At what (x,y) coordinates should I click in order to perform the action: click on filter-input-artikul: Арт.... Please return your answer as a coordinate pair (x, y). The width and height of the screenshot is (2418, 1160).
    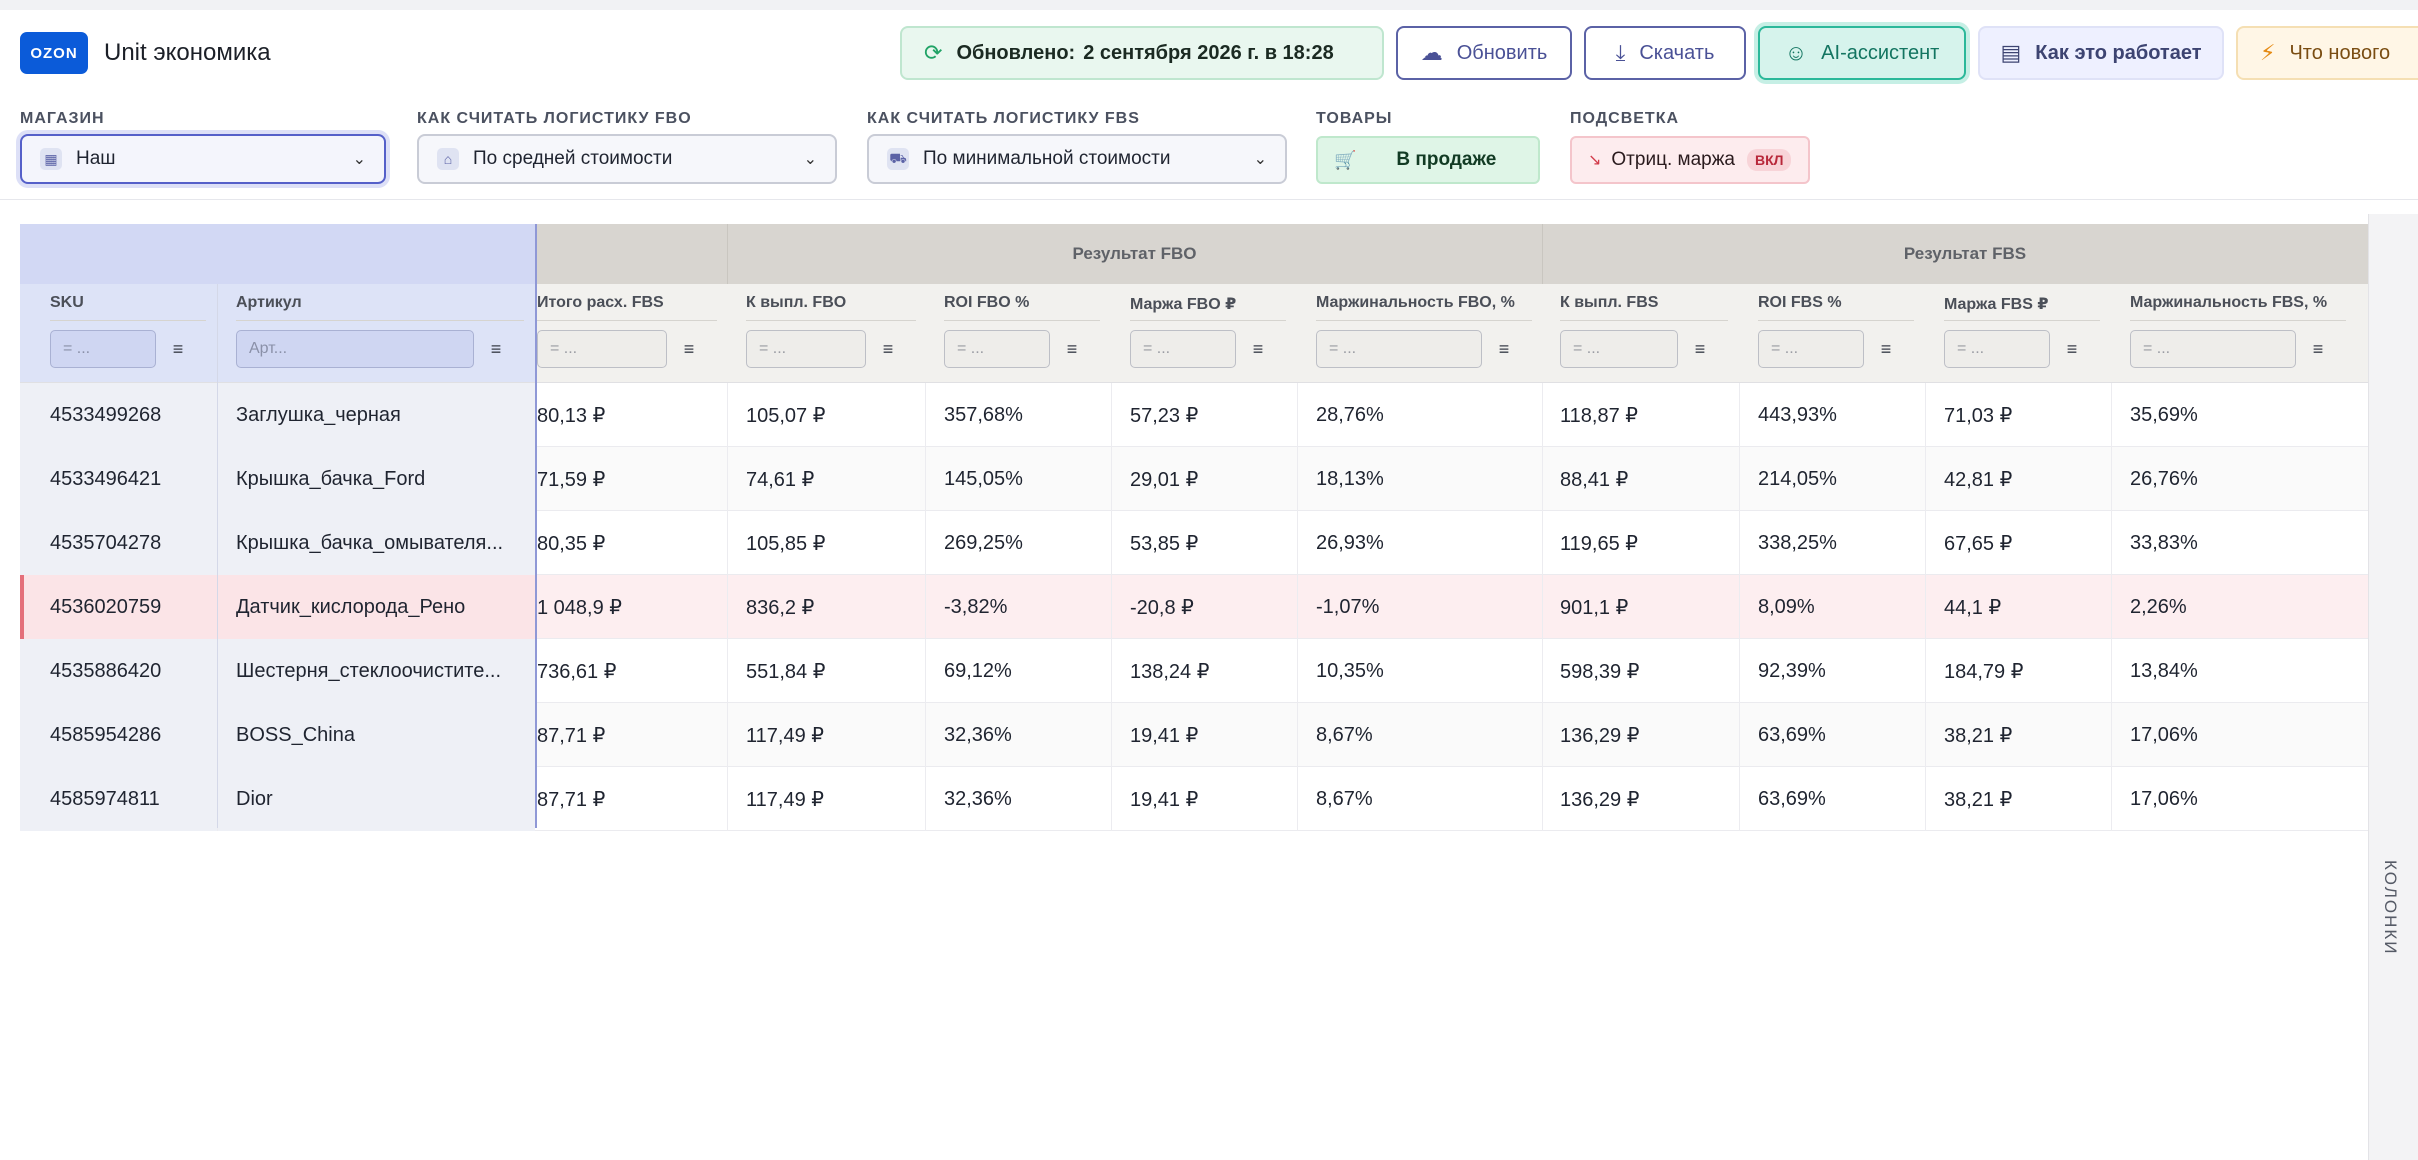
    Looking at the image, I should click on (355, 349).